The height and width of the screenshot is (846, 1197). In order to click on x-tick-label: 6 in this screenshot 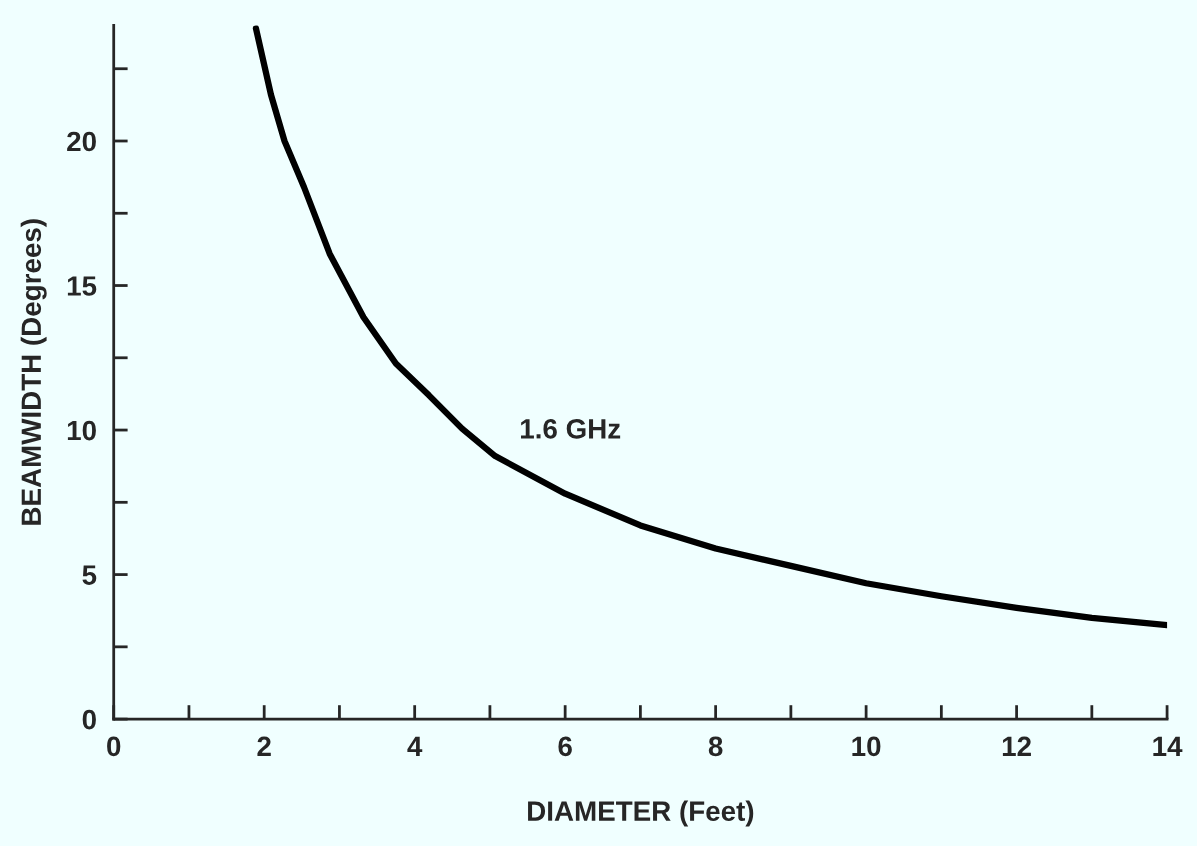, I will do `click(565, 746)`.